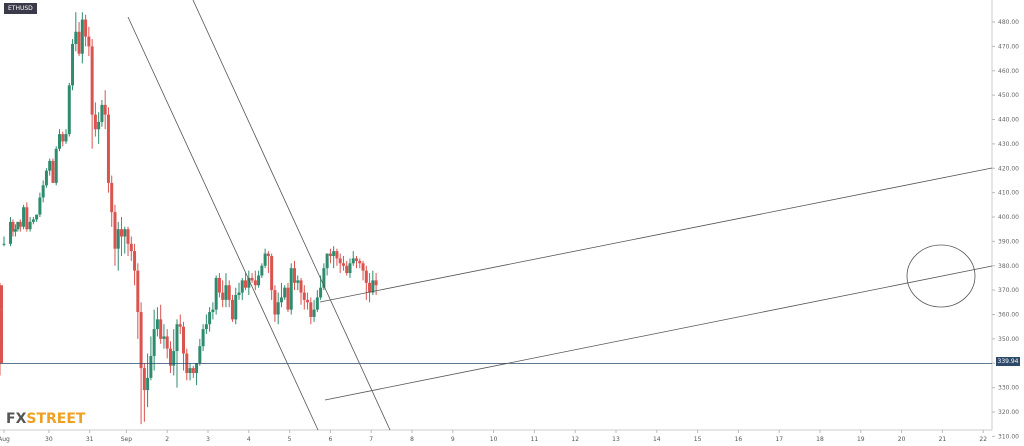 The width and height of the screenshot is (1024, 446). What do you see at coordinates (1008, 436) in the screenshot?
I see `y-tick-label: 310.00` at bounding box center [1008, 436].